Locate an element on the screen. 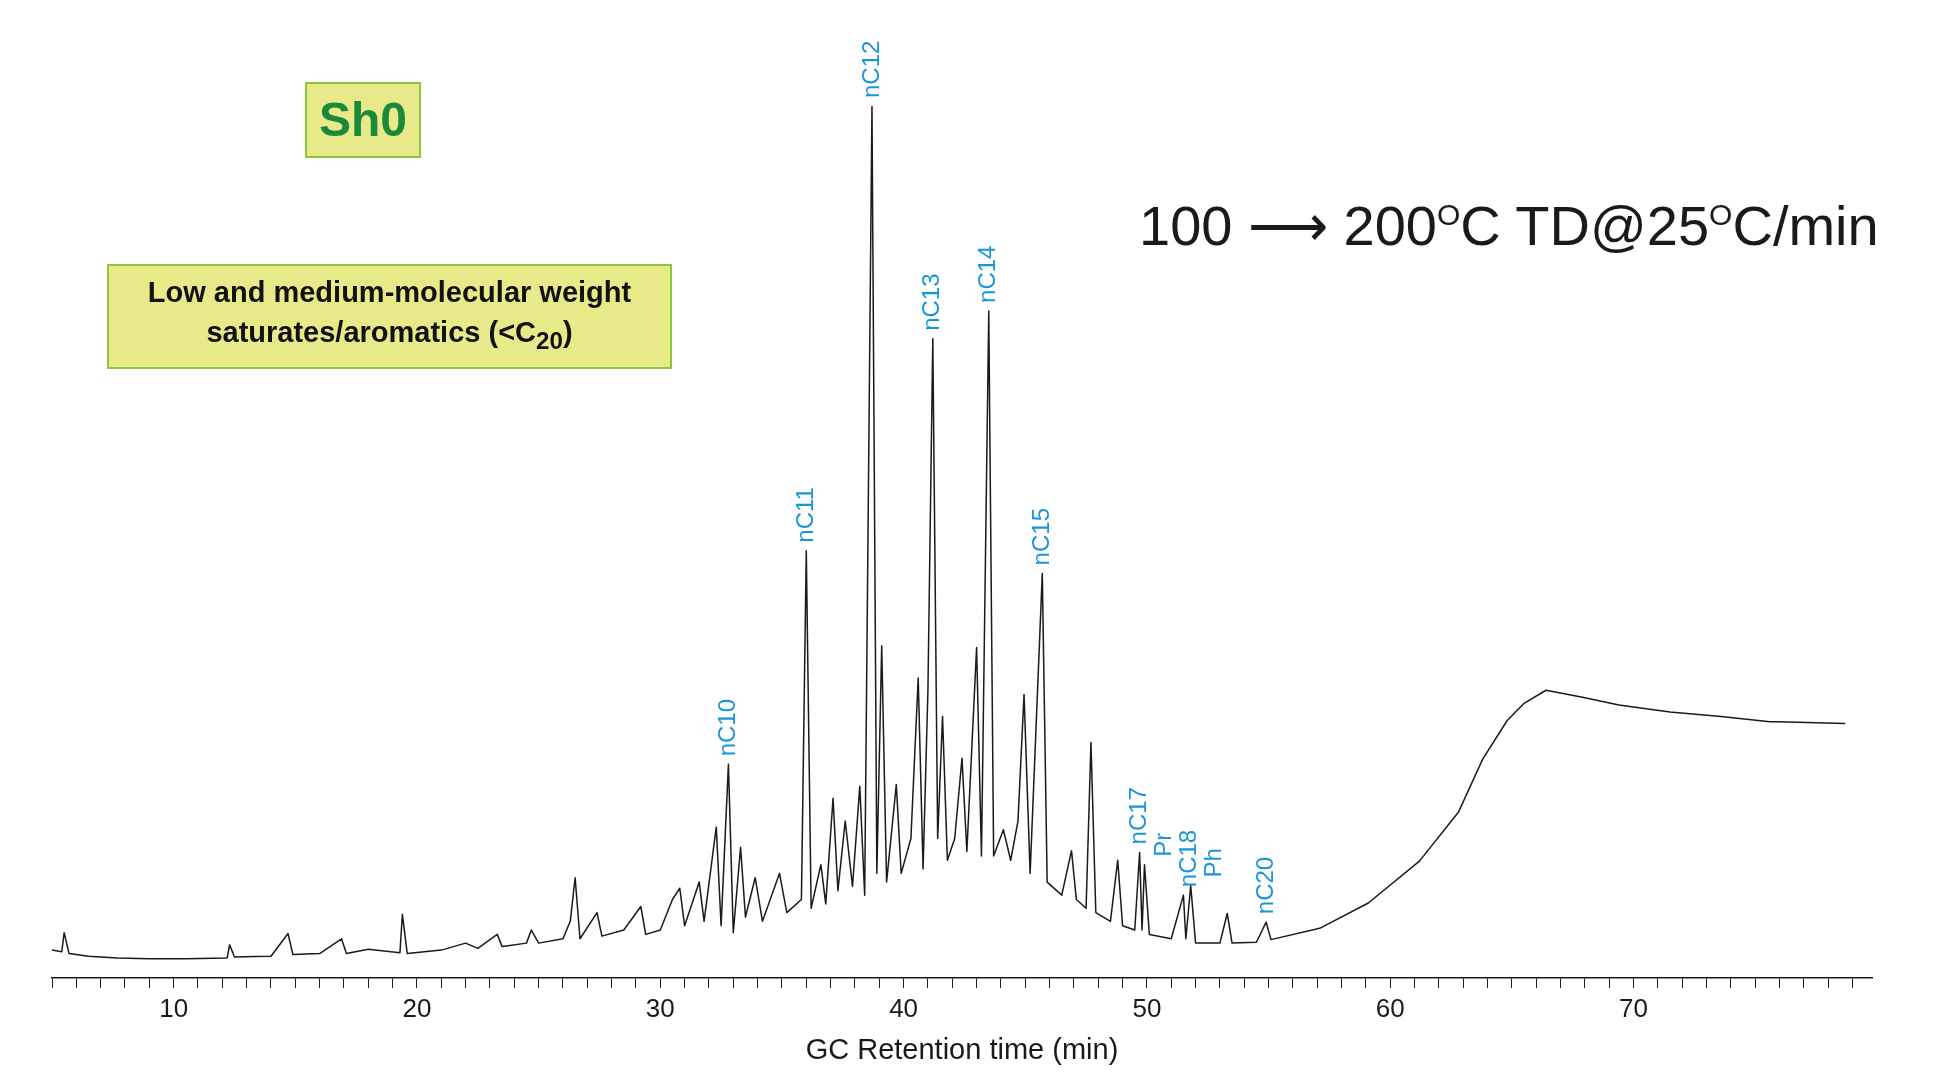 The width and height of the screenshot is (1952, 1078). annotation: Low and medium-molecular weight saturates/aromatics (<C$_{20}$) is located at coordinates (389, 316).